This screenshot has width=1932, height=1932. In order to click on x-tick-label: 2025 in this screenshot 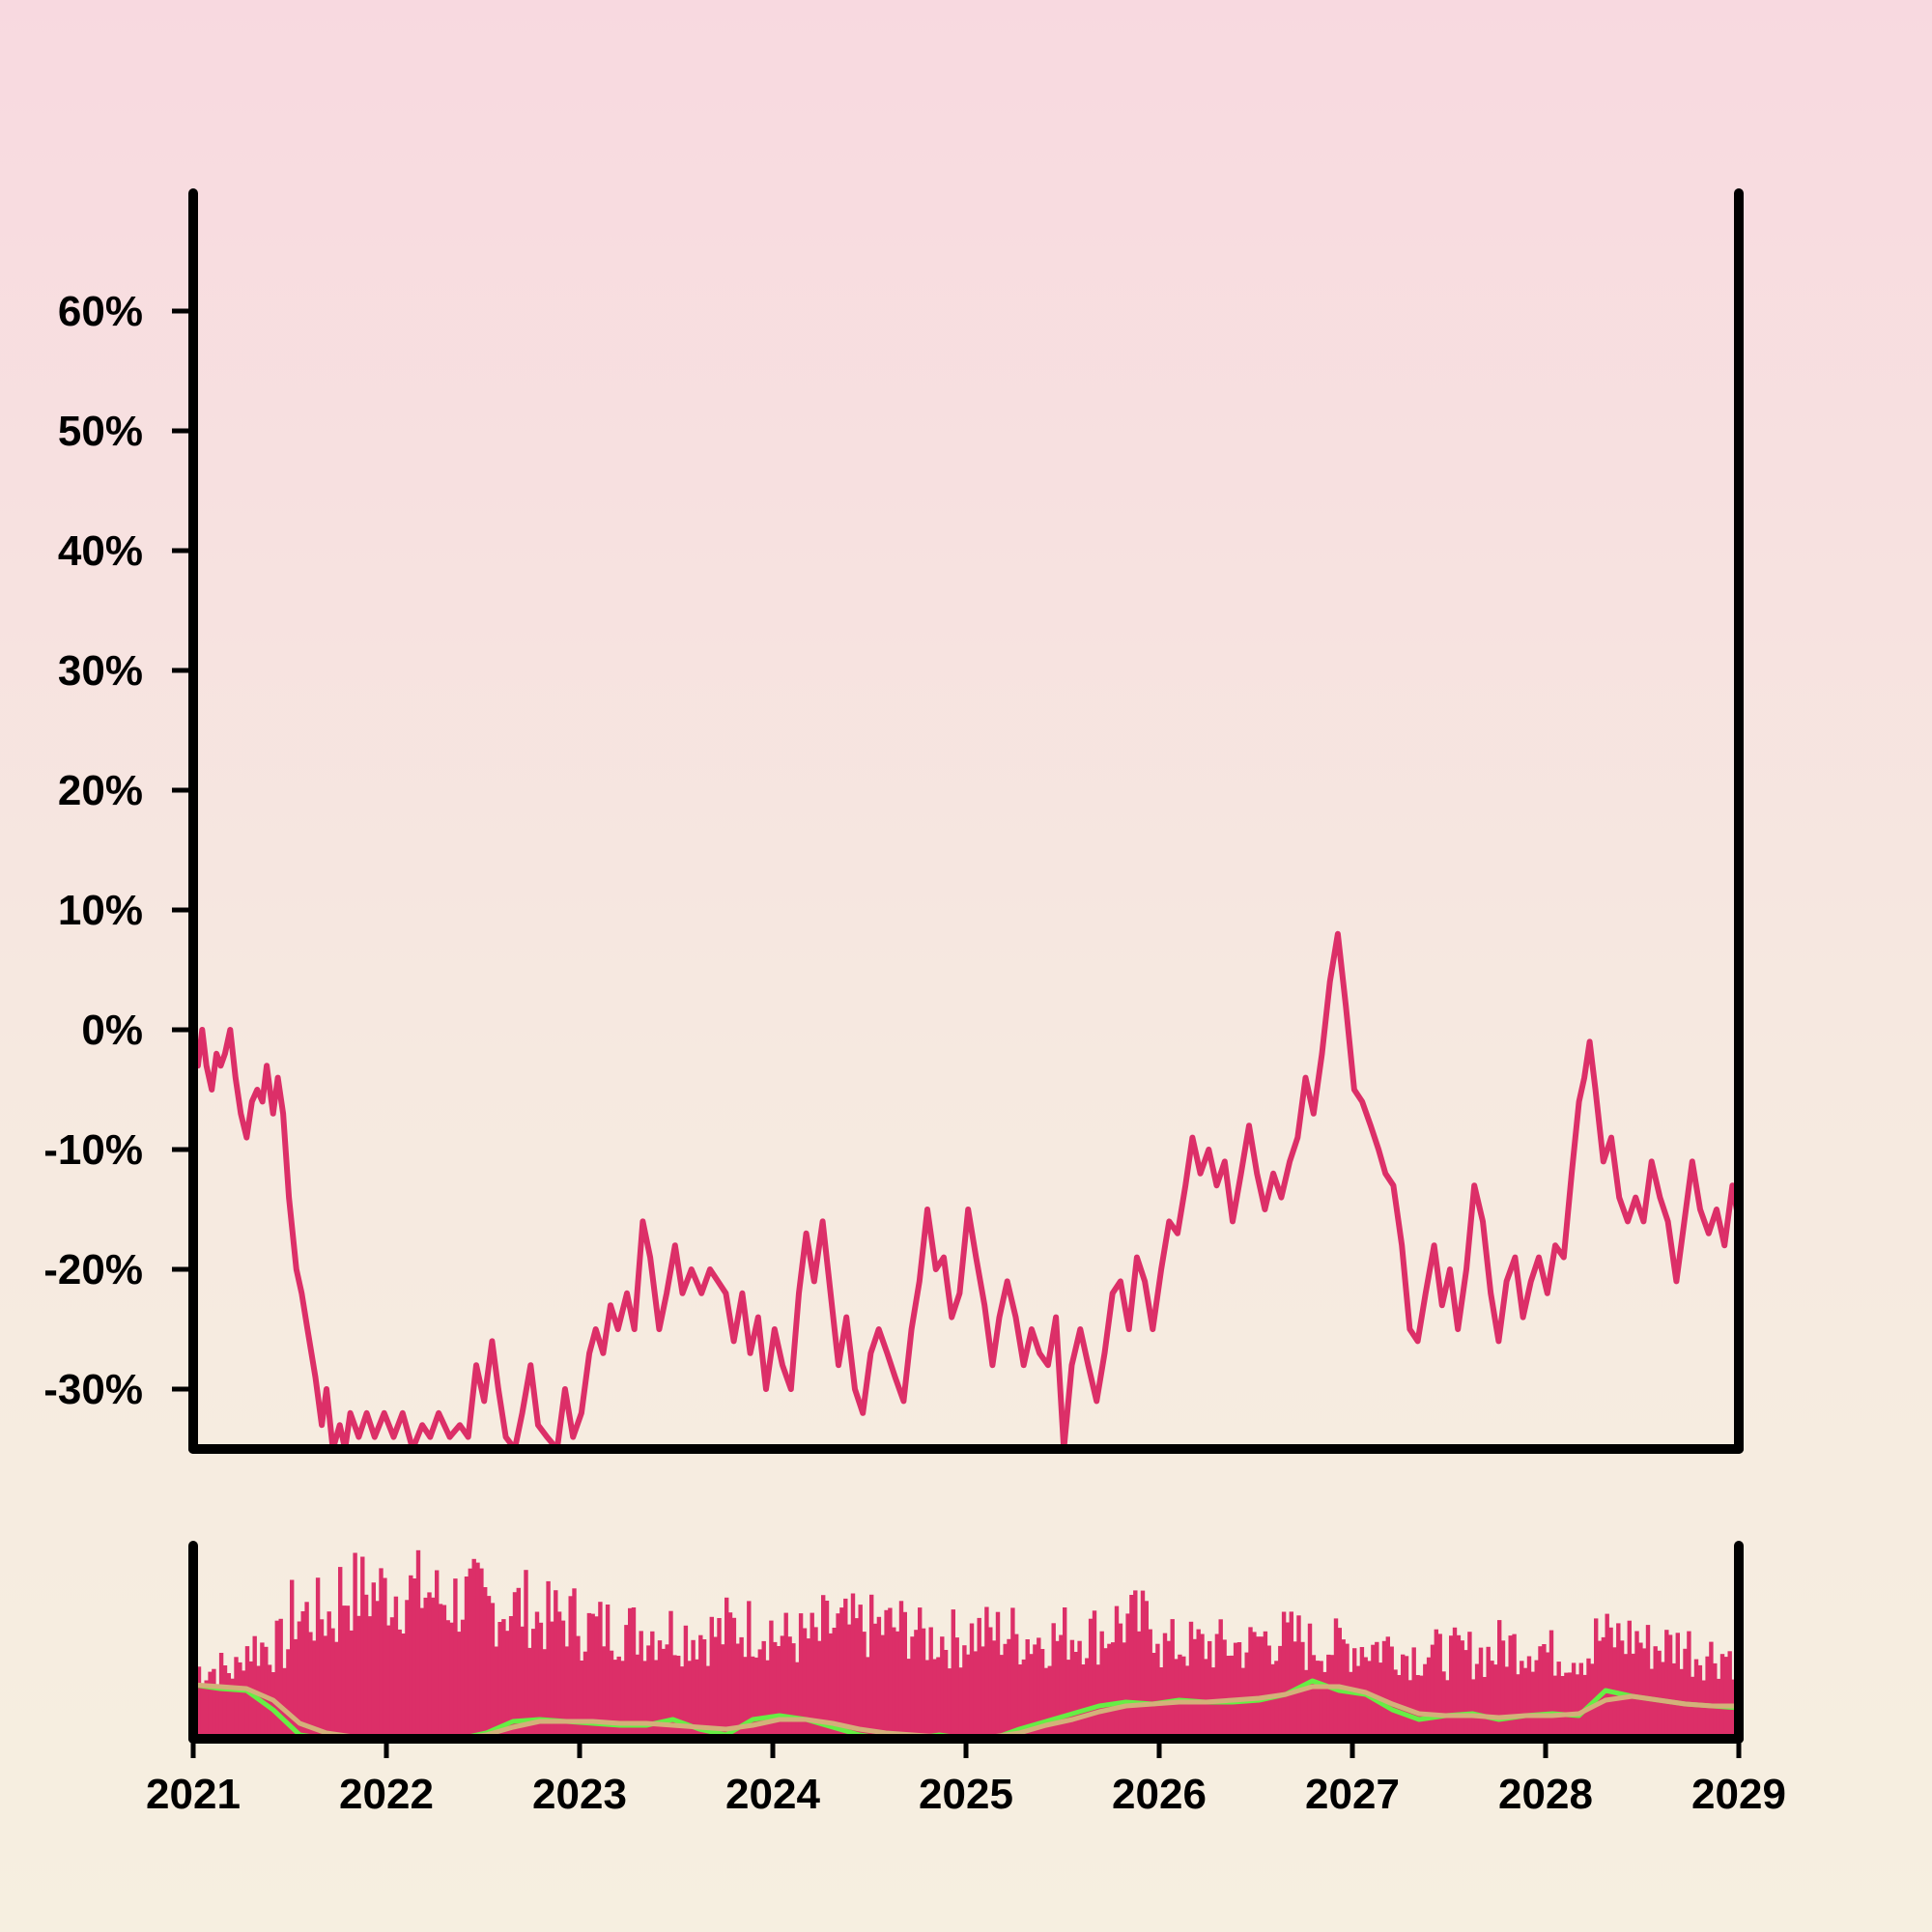, I will do `click(966, 1794)`.